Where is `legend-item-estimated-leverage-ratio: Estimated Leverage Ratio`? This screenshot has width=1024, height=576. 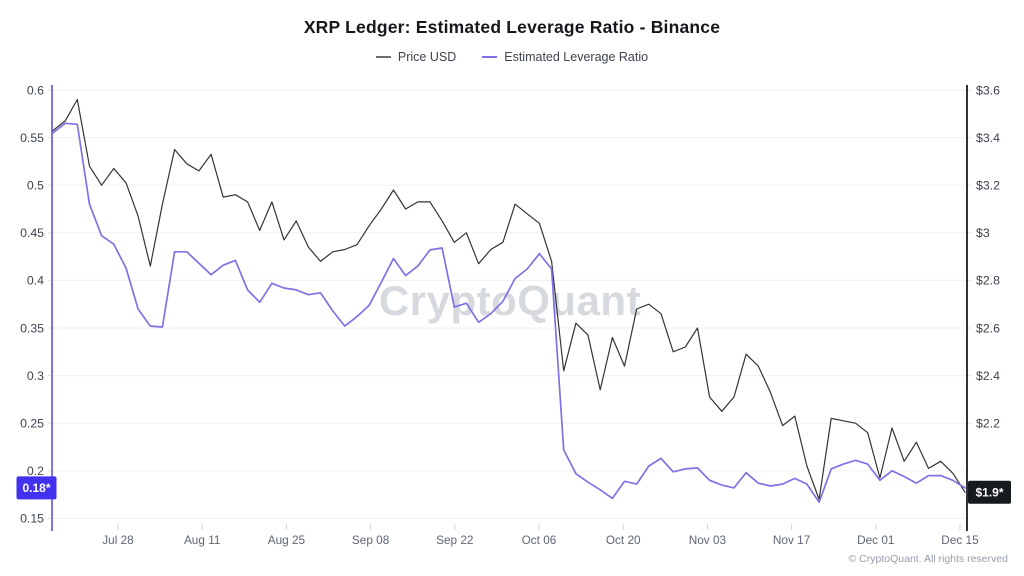
legend-item-estimated-leverage-ratio: Estimated Leverage Ratio is located at coordinates (565, 57).